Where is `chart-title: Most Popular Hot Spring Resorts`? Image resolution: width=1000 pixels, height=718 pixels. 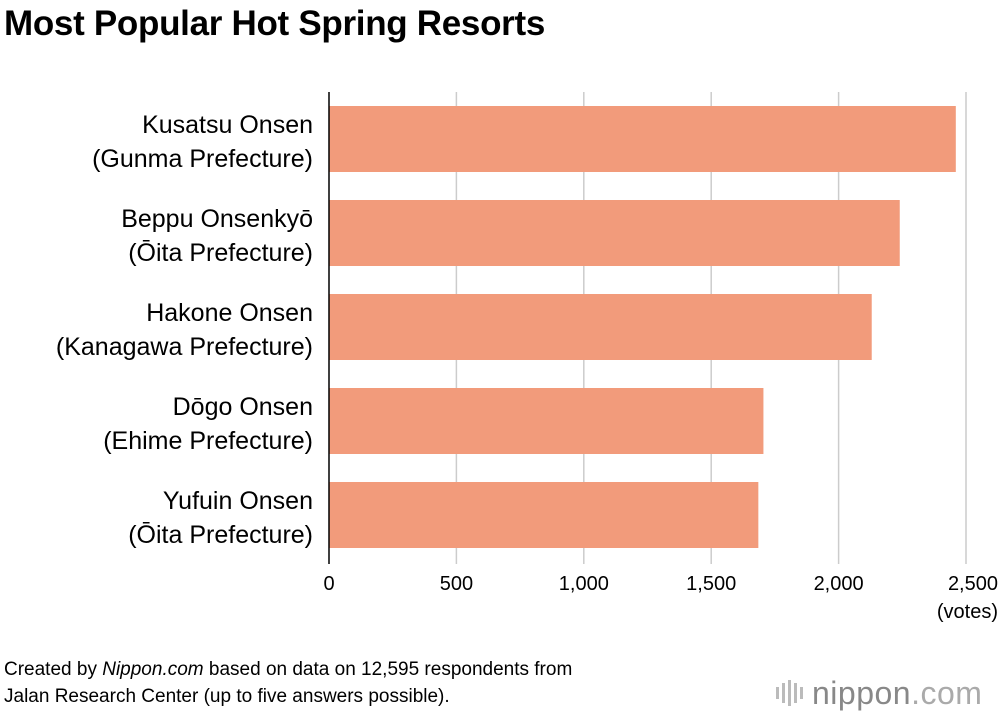 chart-title: Most Popular Hot Spring Resorts is located at coordinates (275, 23).